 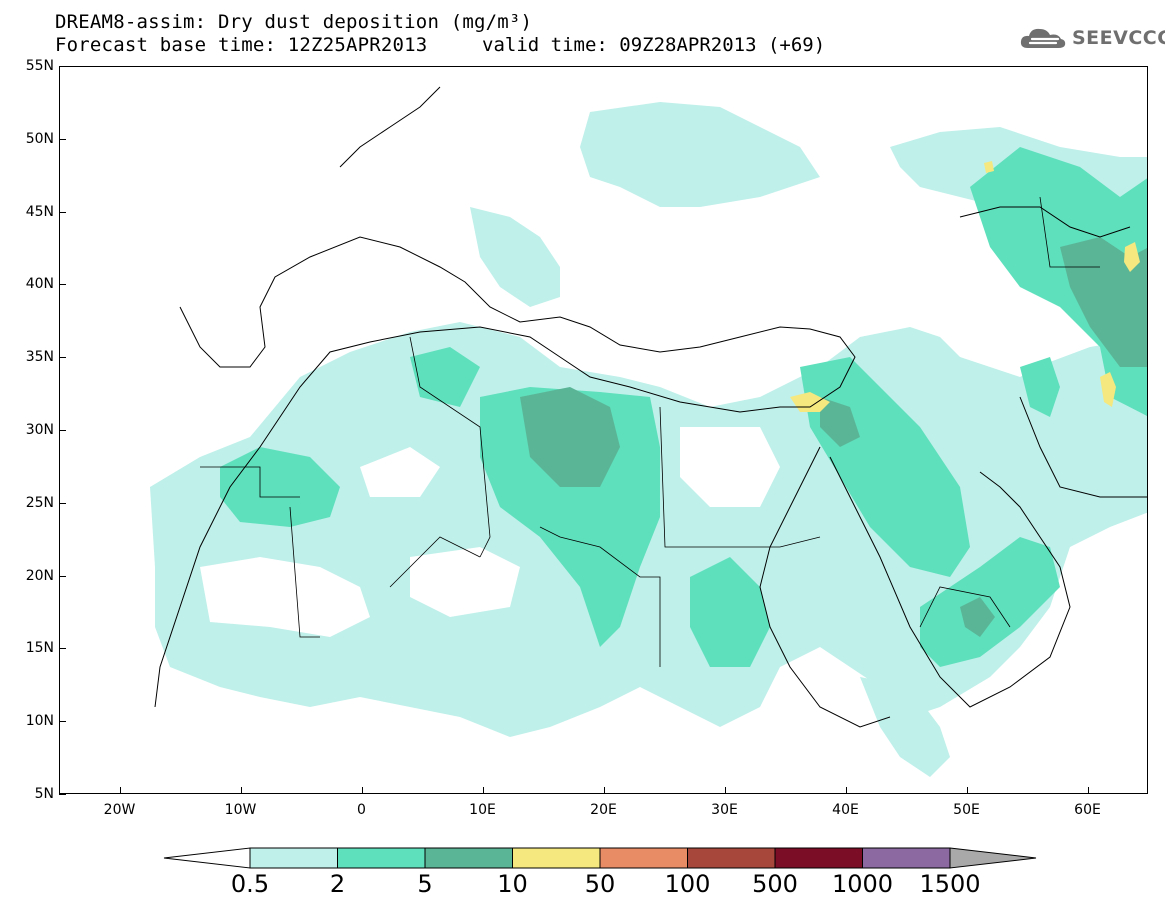 I want to click on lat-label-15n: 15N, so click(x=39, y=648).